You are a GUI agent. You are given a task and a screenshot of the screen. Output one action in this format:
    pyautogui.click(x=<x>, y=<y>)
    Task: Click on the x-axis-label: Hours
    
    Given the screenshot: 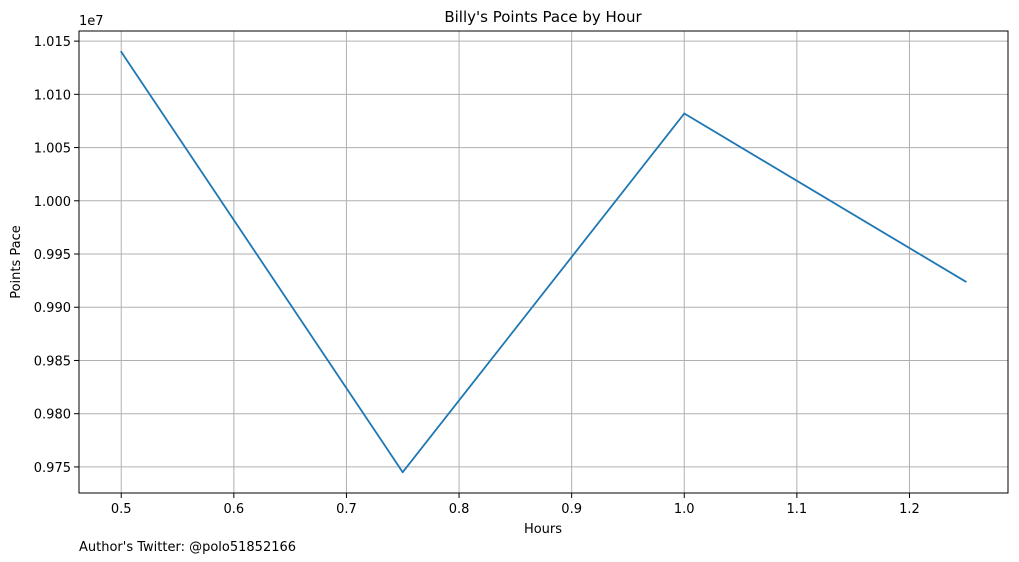 What is the action you would take?
    pyautogui.click(x=543, y=529)
    